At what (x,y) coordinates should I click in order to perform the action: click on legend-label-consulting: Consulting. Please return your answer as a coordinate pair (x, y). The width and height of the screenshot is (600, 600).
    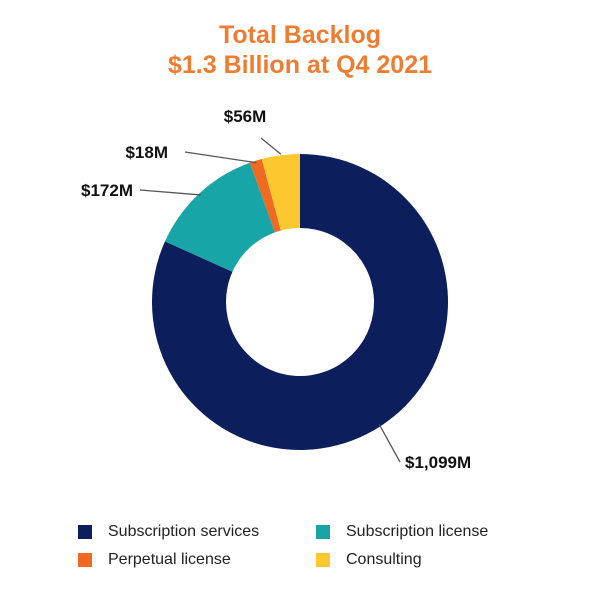
    Looking at the image, I should click on (384, 559).